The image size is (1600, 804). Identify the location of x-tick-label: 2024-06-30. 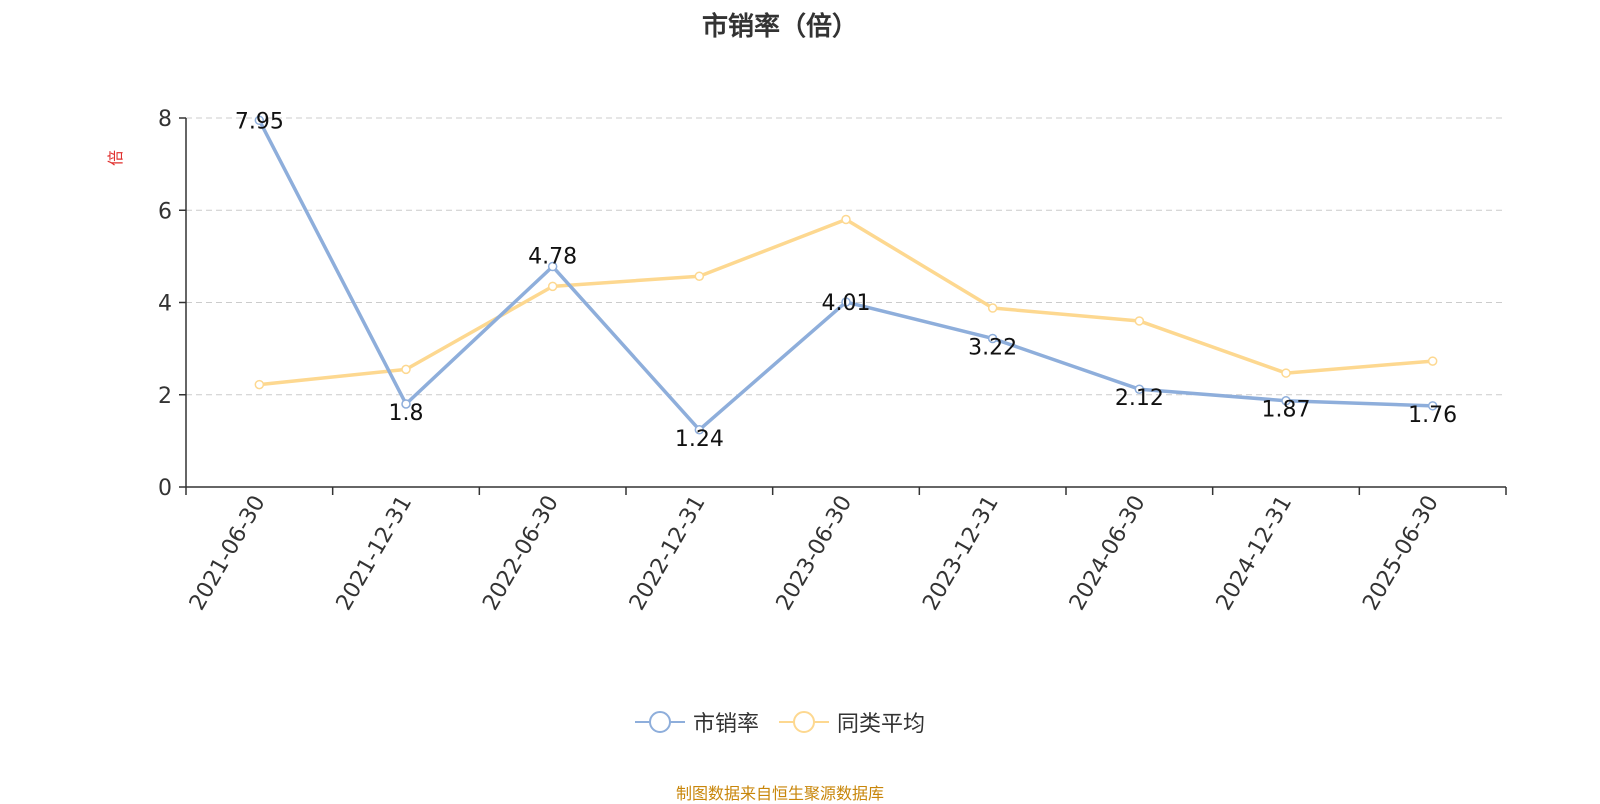
(1108, 553).